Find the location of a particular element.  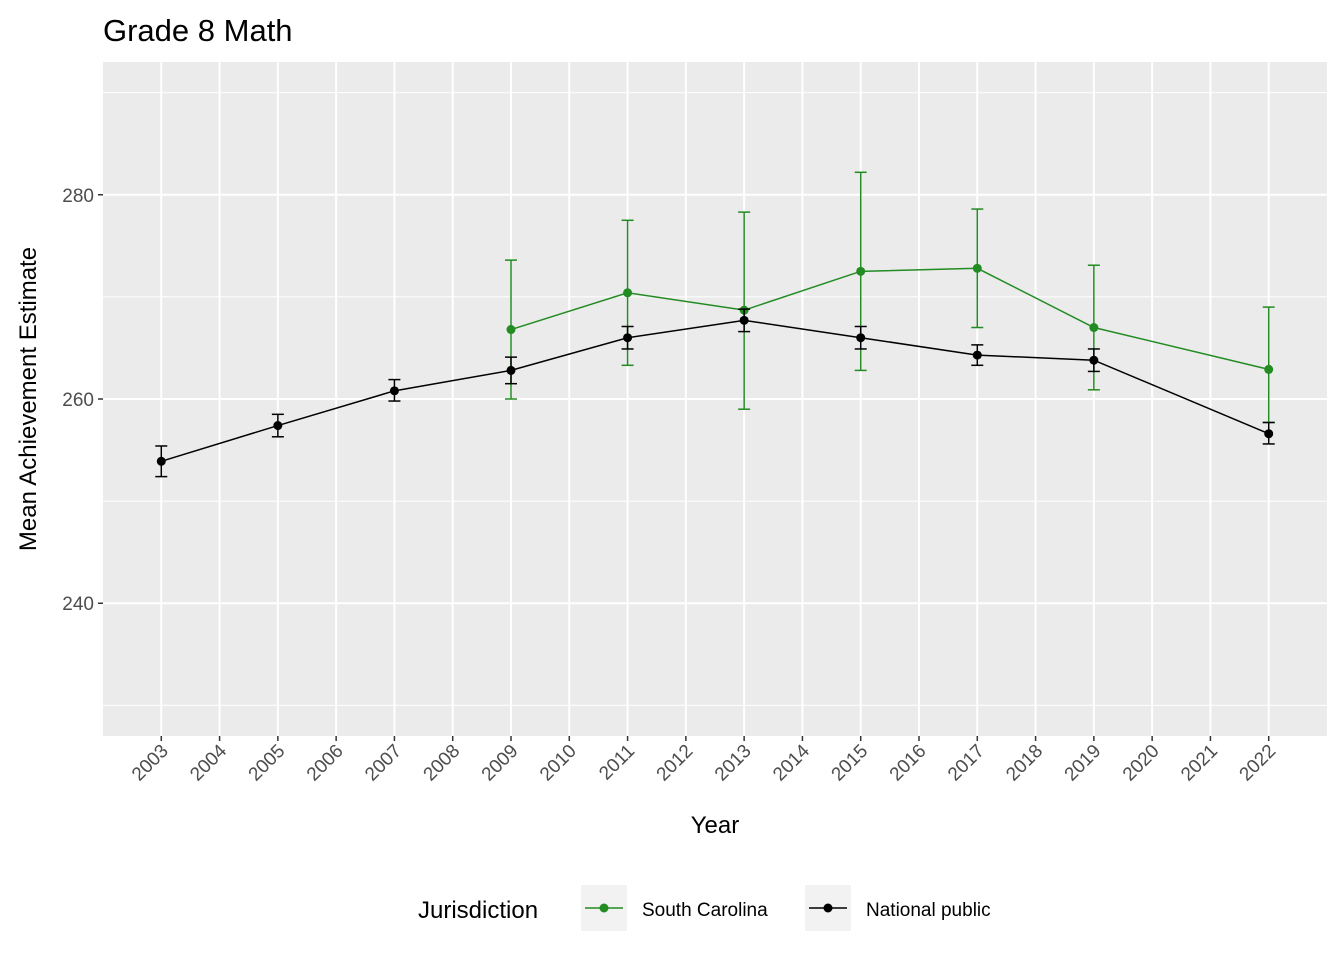

legend-item-south-carolina: South Carolina is located at coordinates (674, 908).